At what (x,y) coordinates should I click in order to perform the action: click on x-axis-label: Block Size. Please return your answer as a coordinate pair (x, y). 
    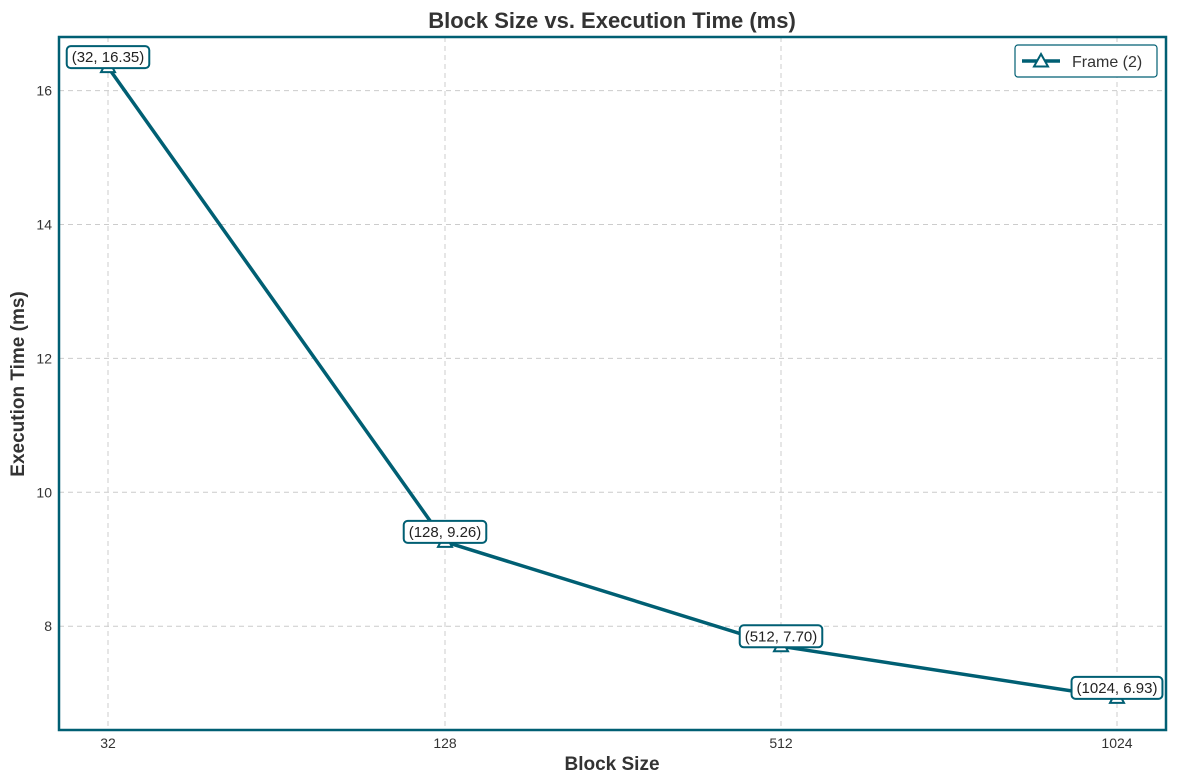
    Looking at the image, I should click on (611, 764).